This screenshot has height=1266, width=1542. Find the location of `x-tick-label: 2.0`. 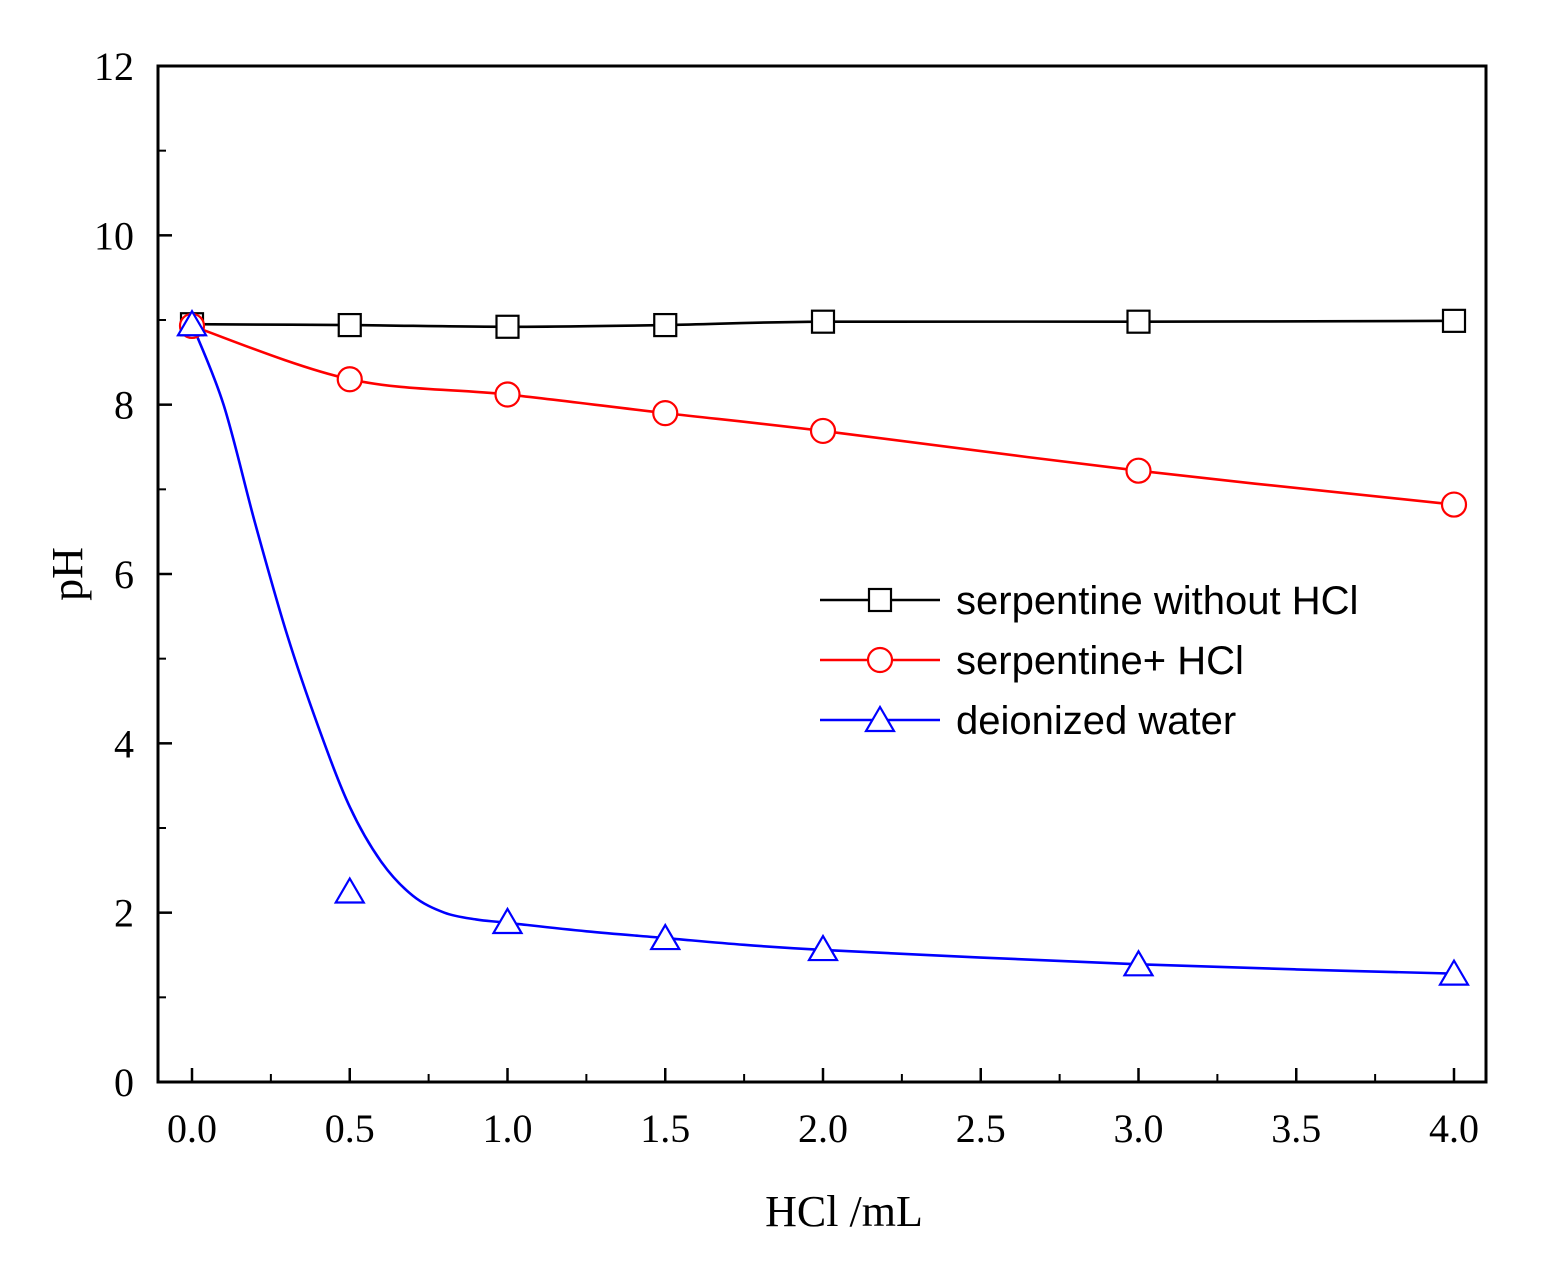

x-tick-label: 2.0 is located at coordinates (823, 1128).